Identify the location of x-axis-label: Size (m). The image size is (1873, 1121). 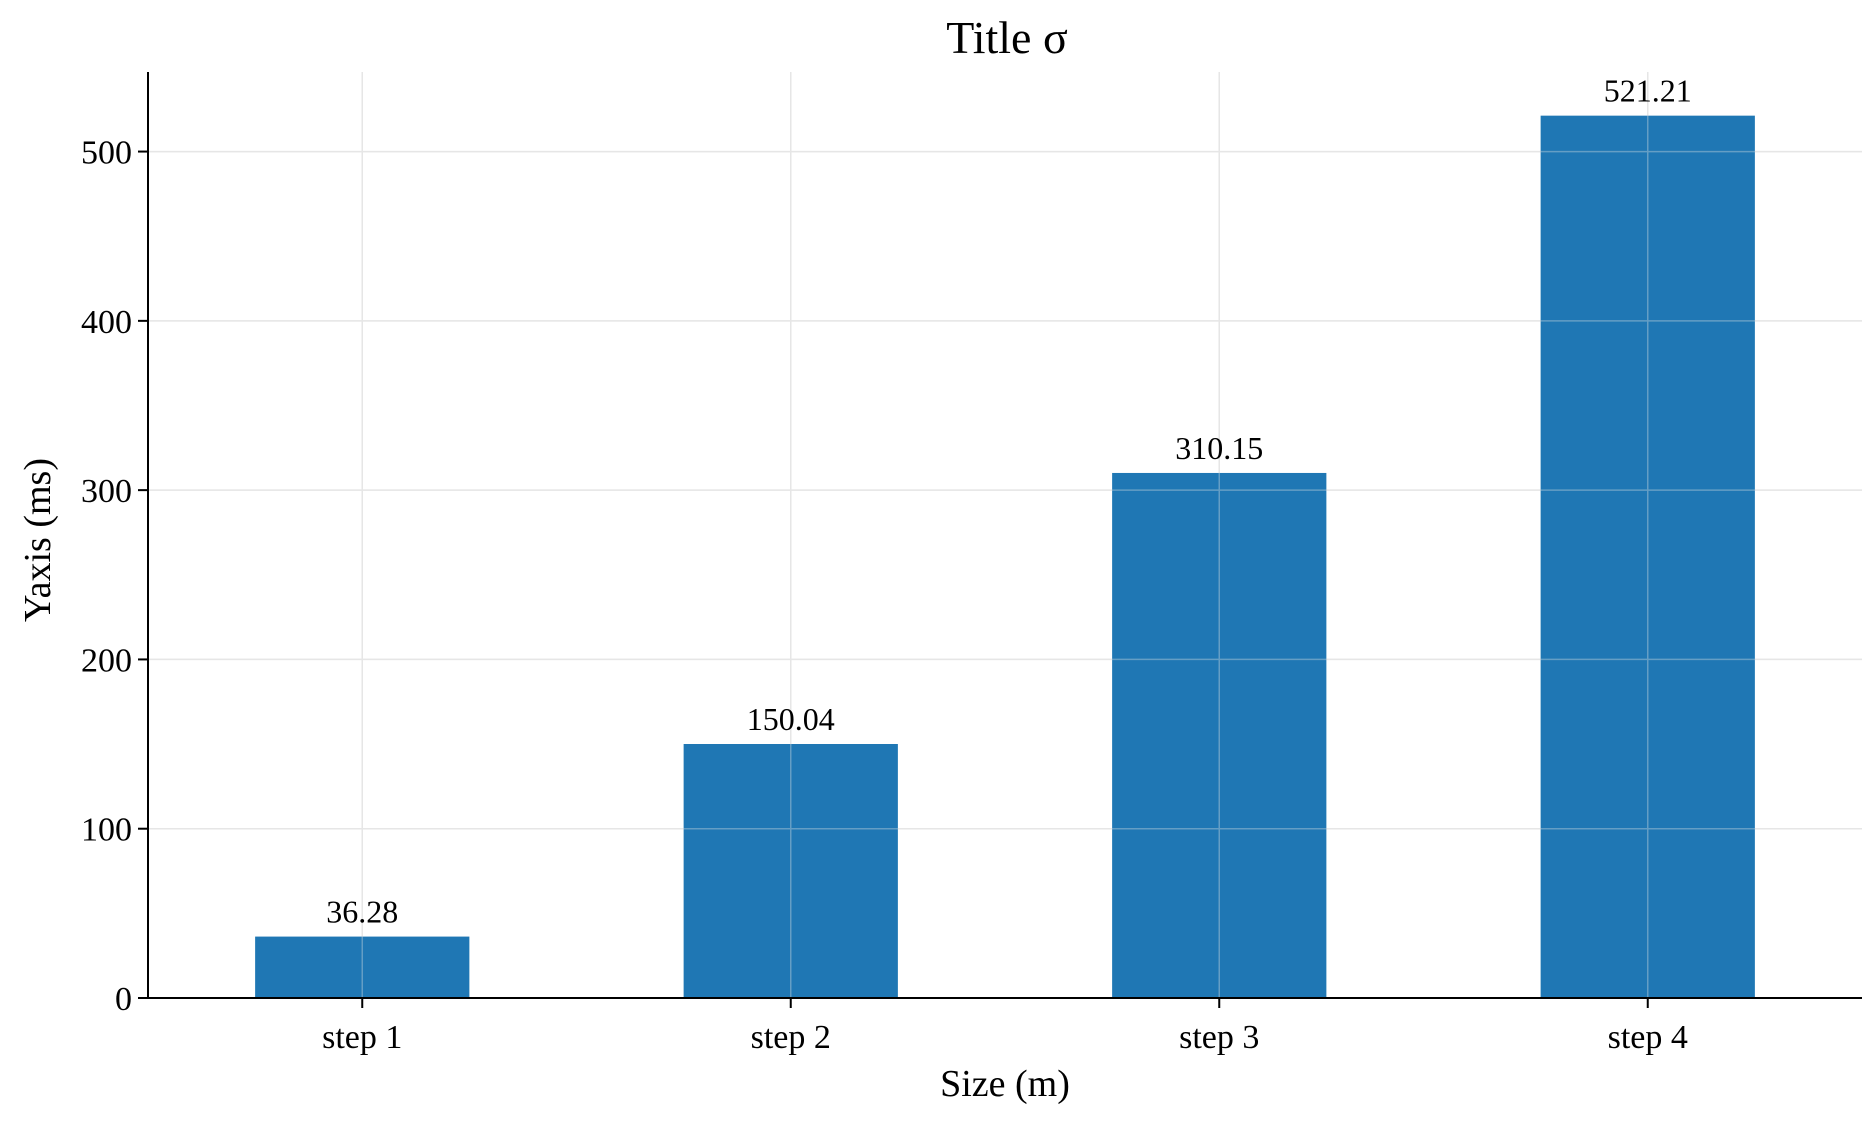
(1005, 1084).